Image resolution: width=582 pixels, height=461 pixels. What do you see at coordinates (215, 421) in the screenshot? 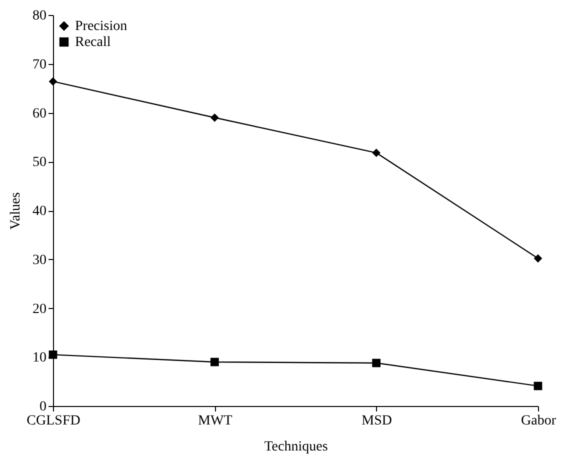
I see `x-tick-label: MWT` at bounding box center [215, 421].